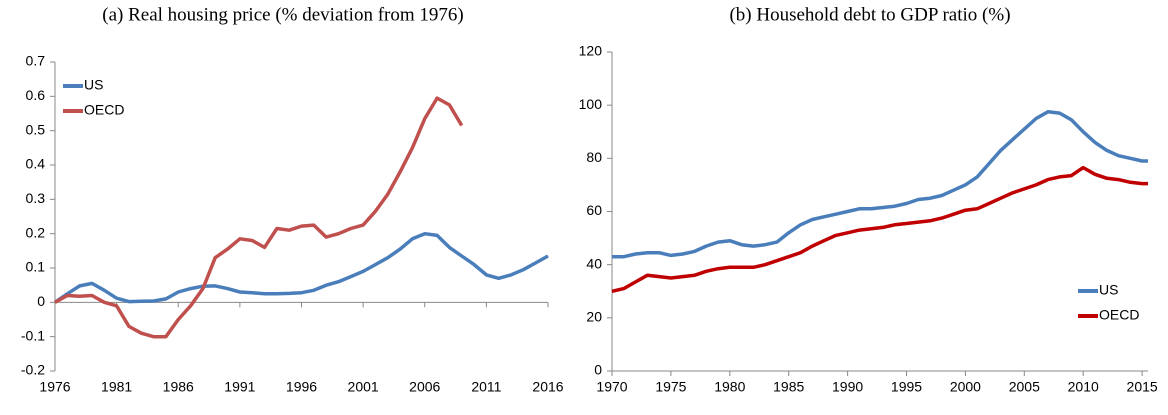  Describe the element at coordinates (594, 157) in the screenshot. I see `y-tick-label: 80` at that location.